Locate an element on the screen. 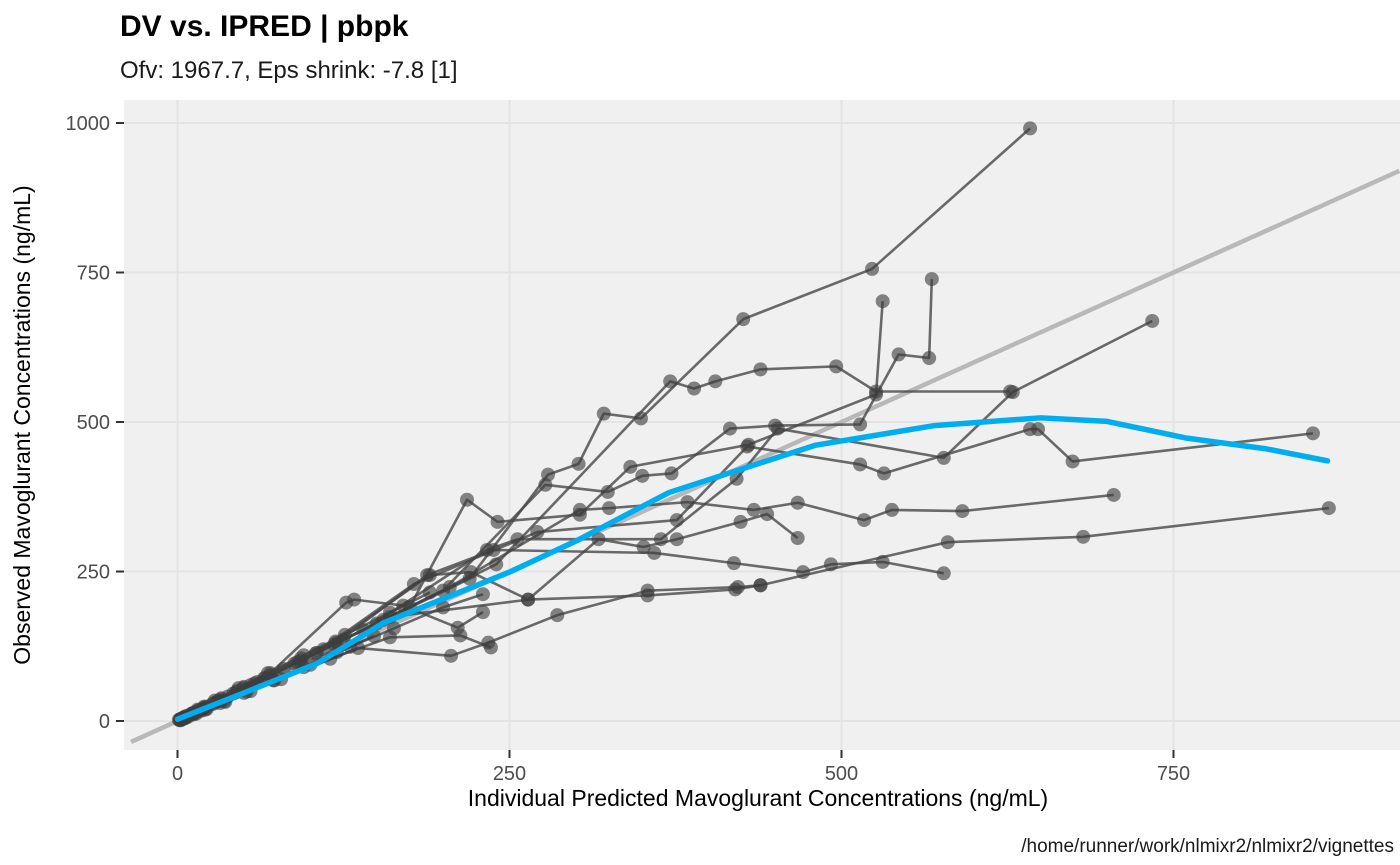  y-tick-label: 250 is located at coordinates (93, 573).